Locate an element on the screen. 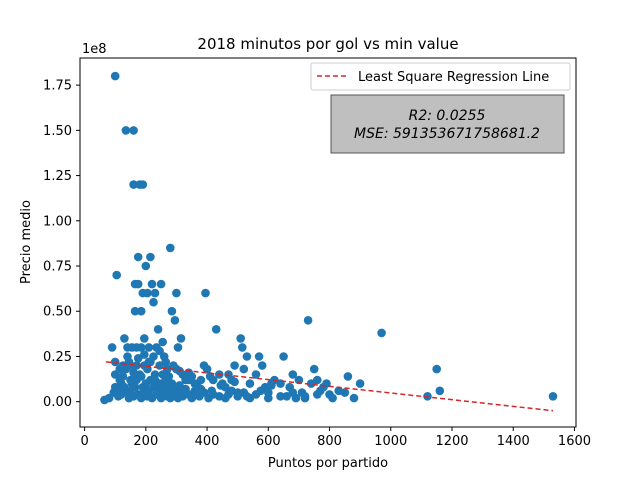 Image resolution: width=640 pixels, height=480 pixels. y-tick-label: 0.75 is located at coordinates (57, 267).